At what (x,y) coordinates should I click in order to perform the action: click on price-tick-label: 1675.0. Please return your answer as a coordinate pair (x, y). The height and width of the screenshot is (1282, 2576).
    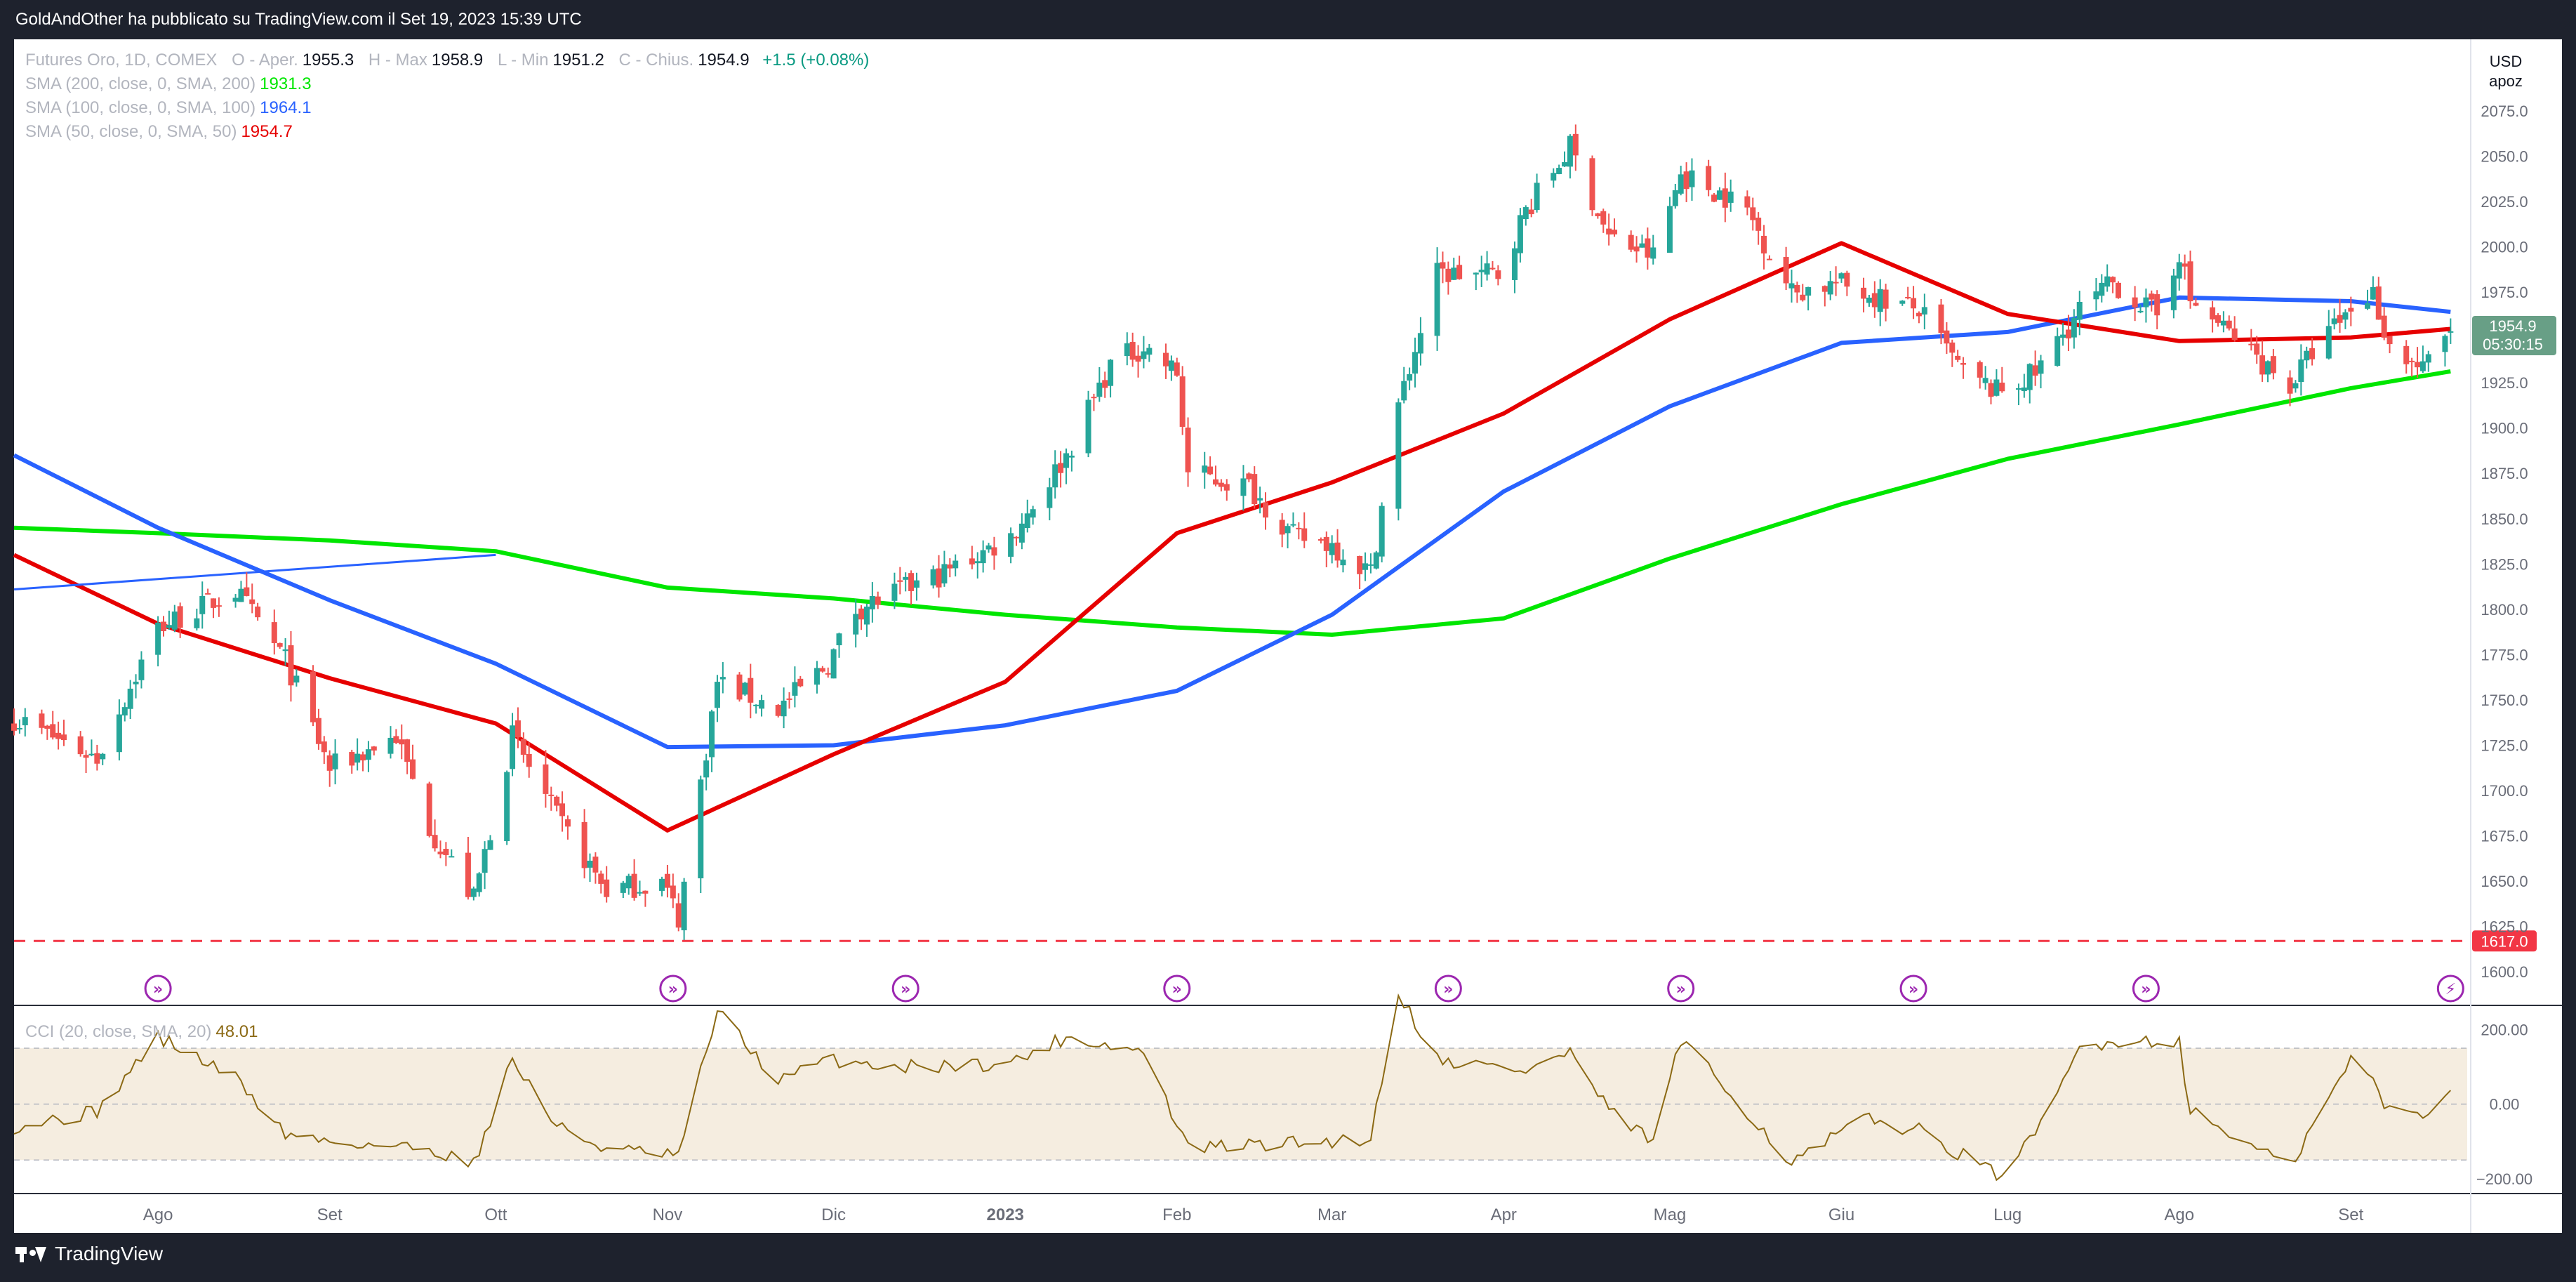
    Looking at the image, I should click on (2505, 836).